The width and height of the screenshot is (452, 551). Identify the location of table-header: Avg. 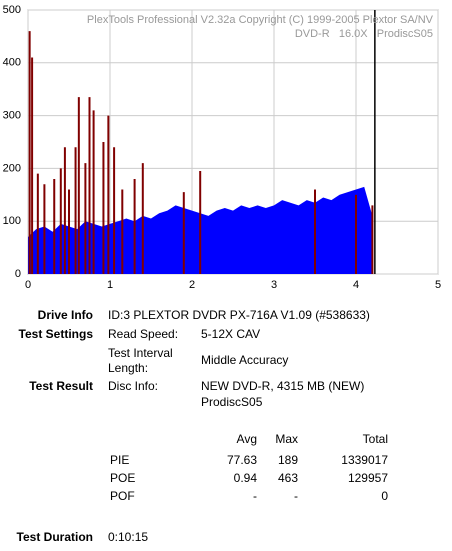
(246, 439).